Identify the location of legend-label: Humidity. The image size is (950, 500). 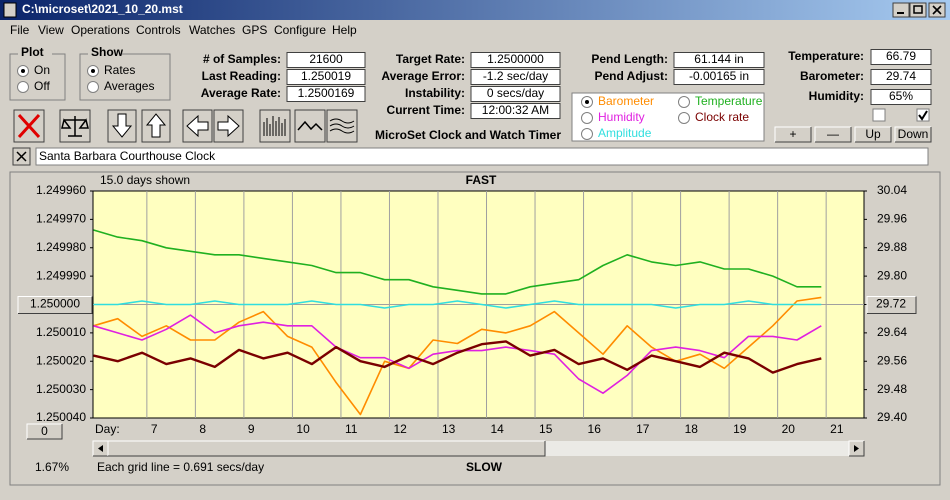
(621, 117).